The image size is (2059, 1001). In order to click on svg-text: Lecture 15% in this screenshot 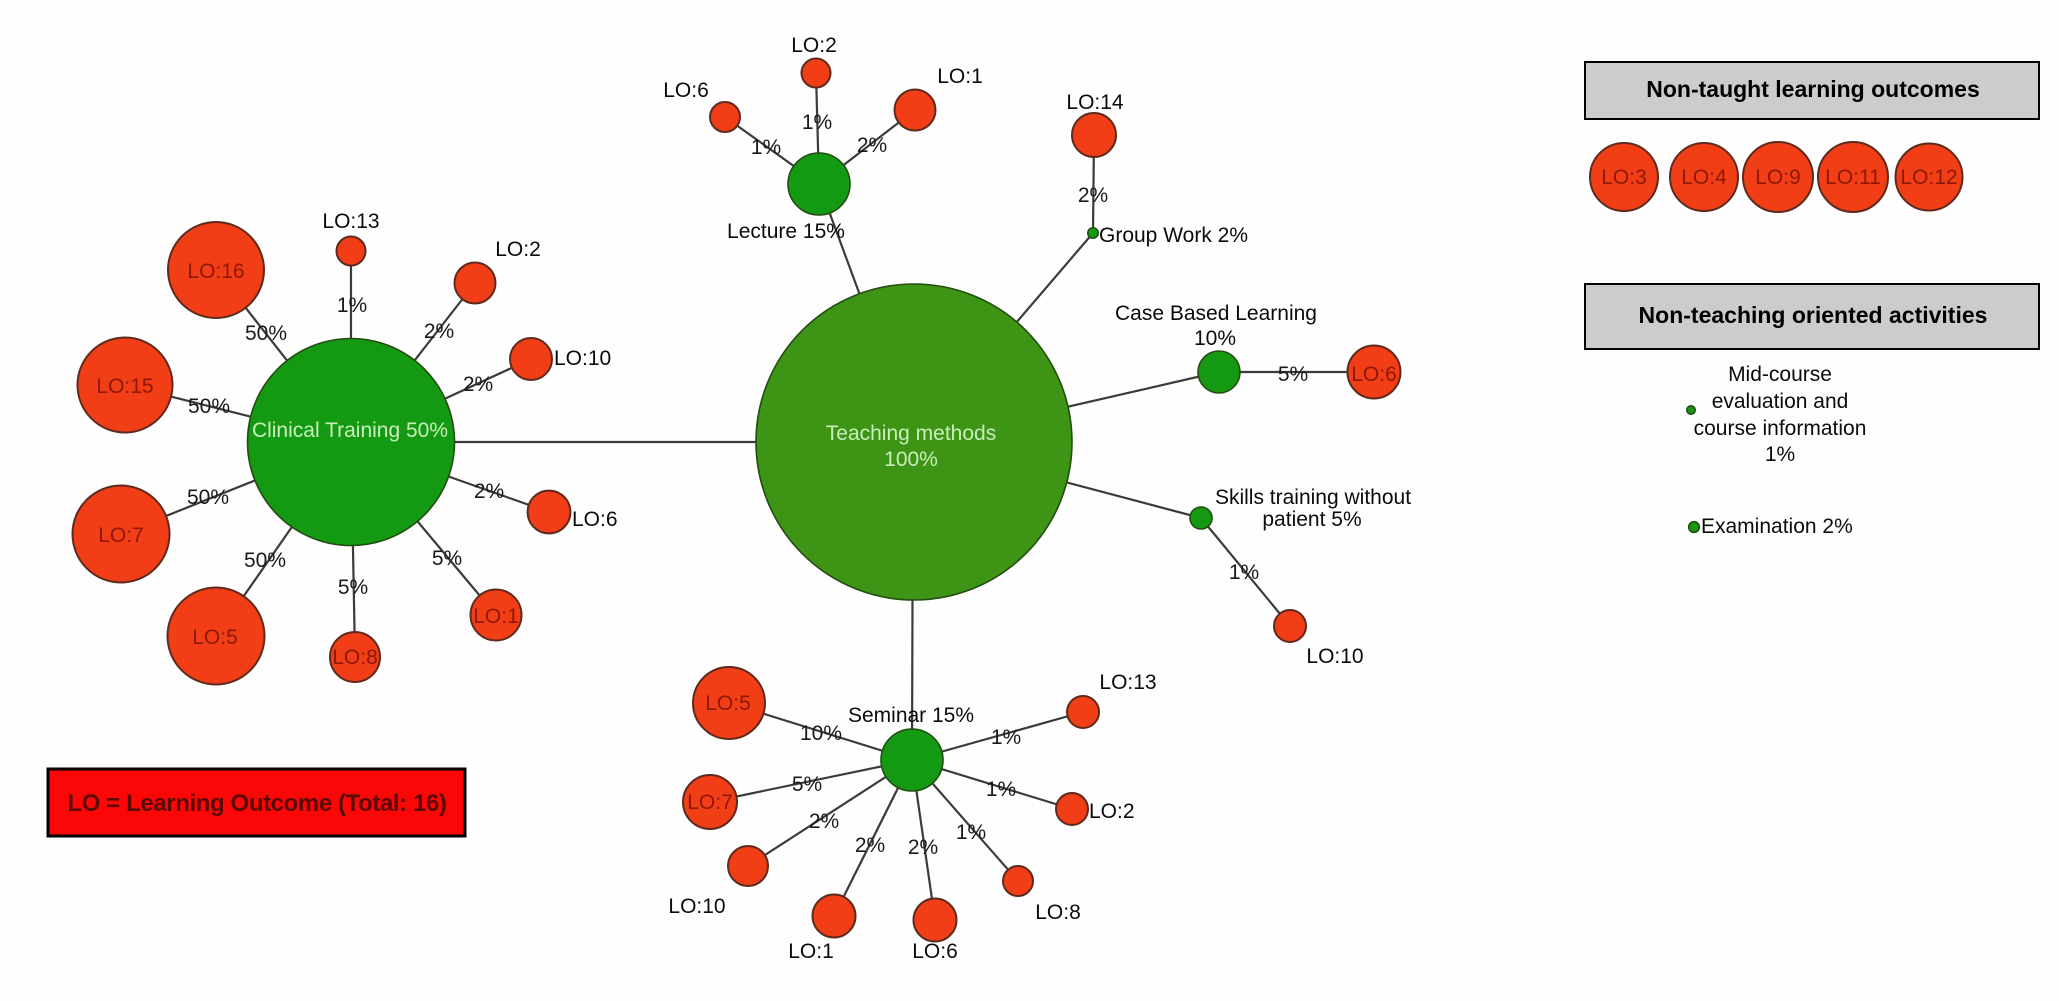, I will do `click(786, 231)`.